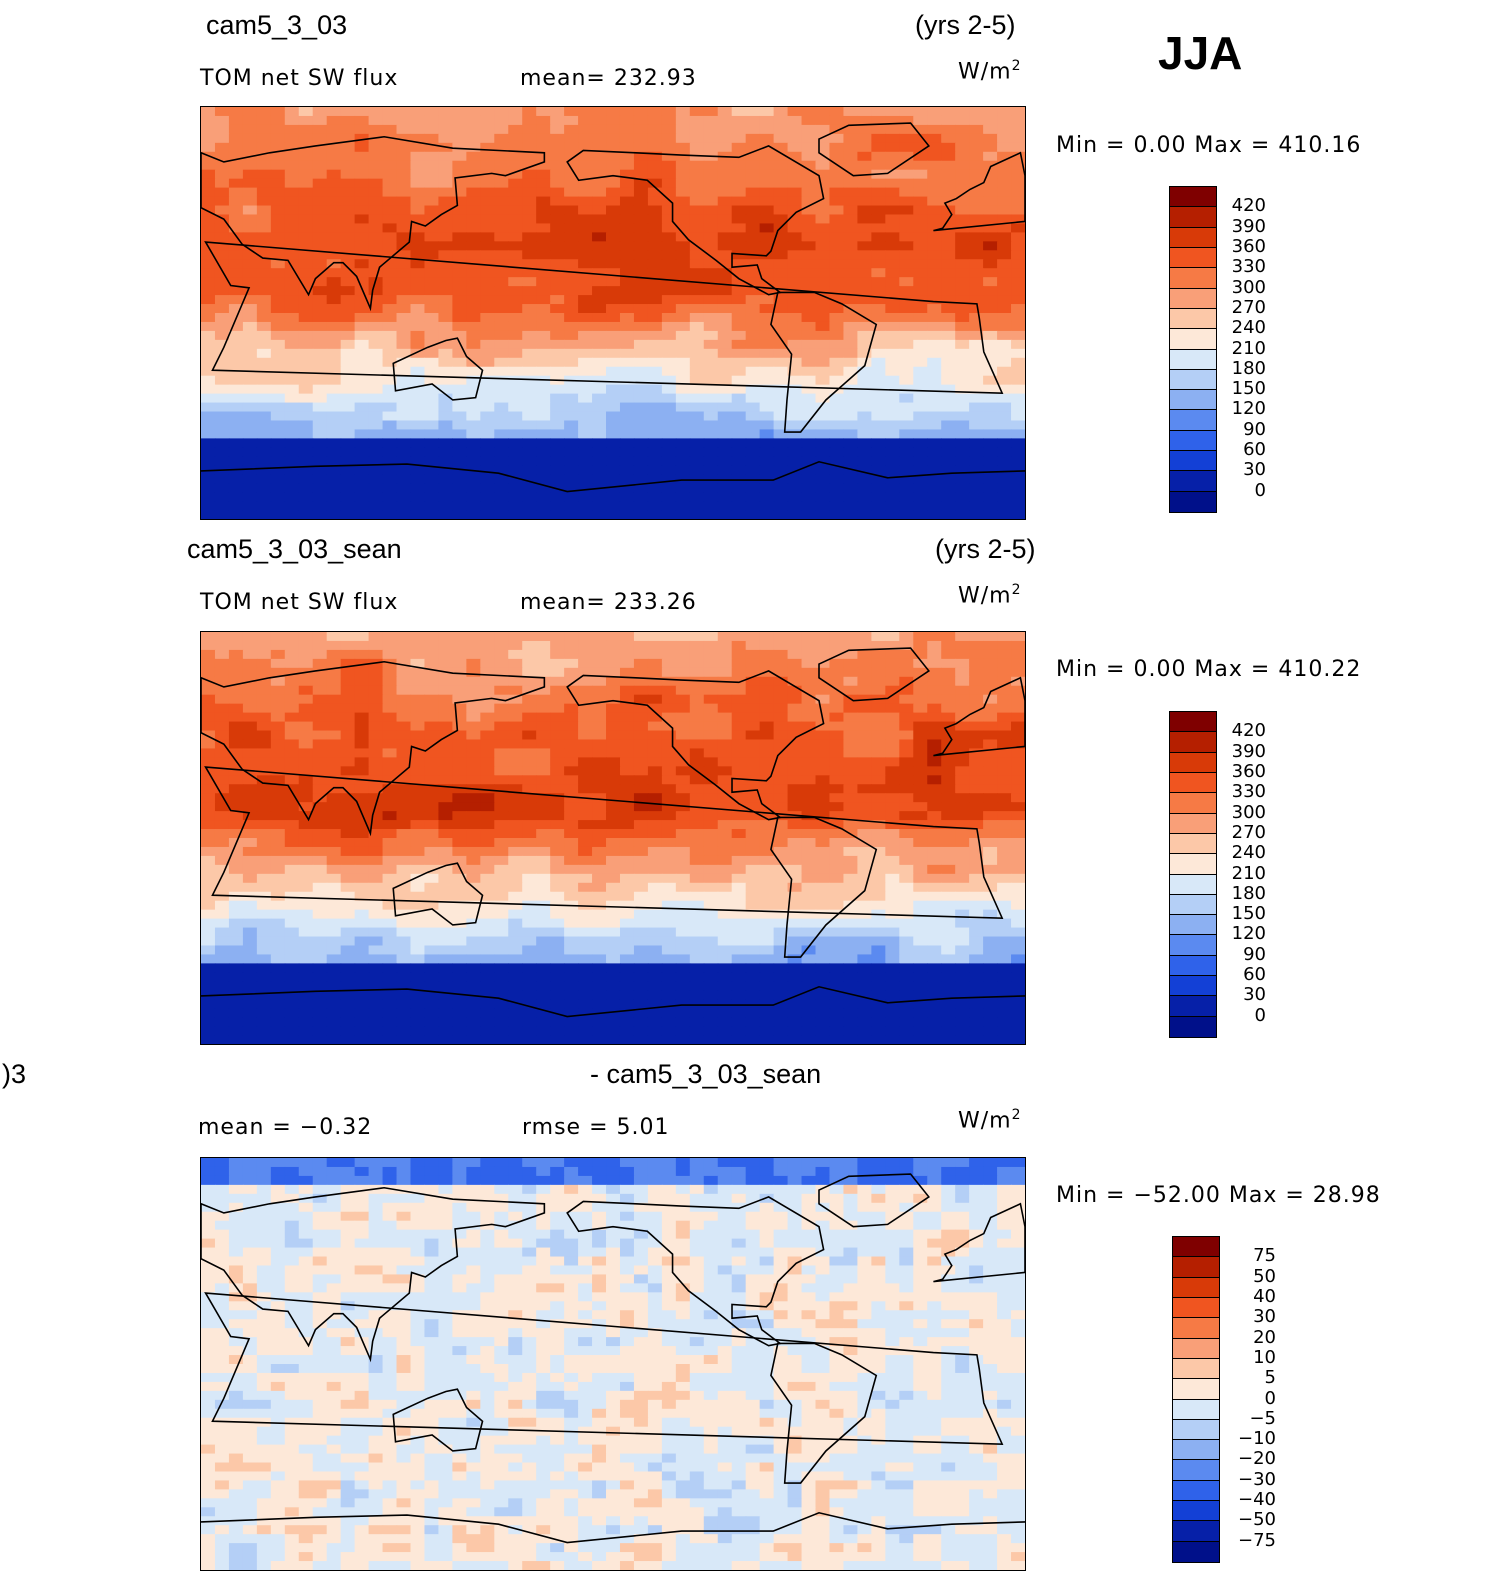 The height and width of the screenshot is (1575, 1488). I want to click on map-field, so click(613, 838).